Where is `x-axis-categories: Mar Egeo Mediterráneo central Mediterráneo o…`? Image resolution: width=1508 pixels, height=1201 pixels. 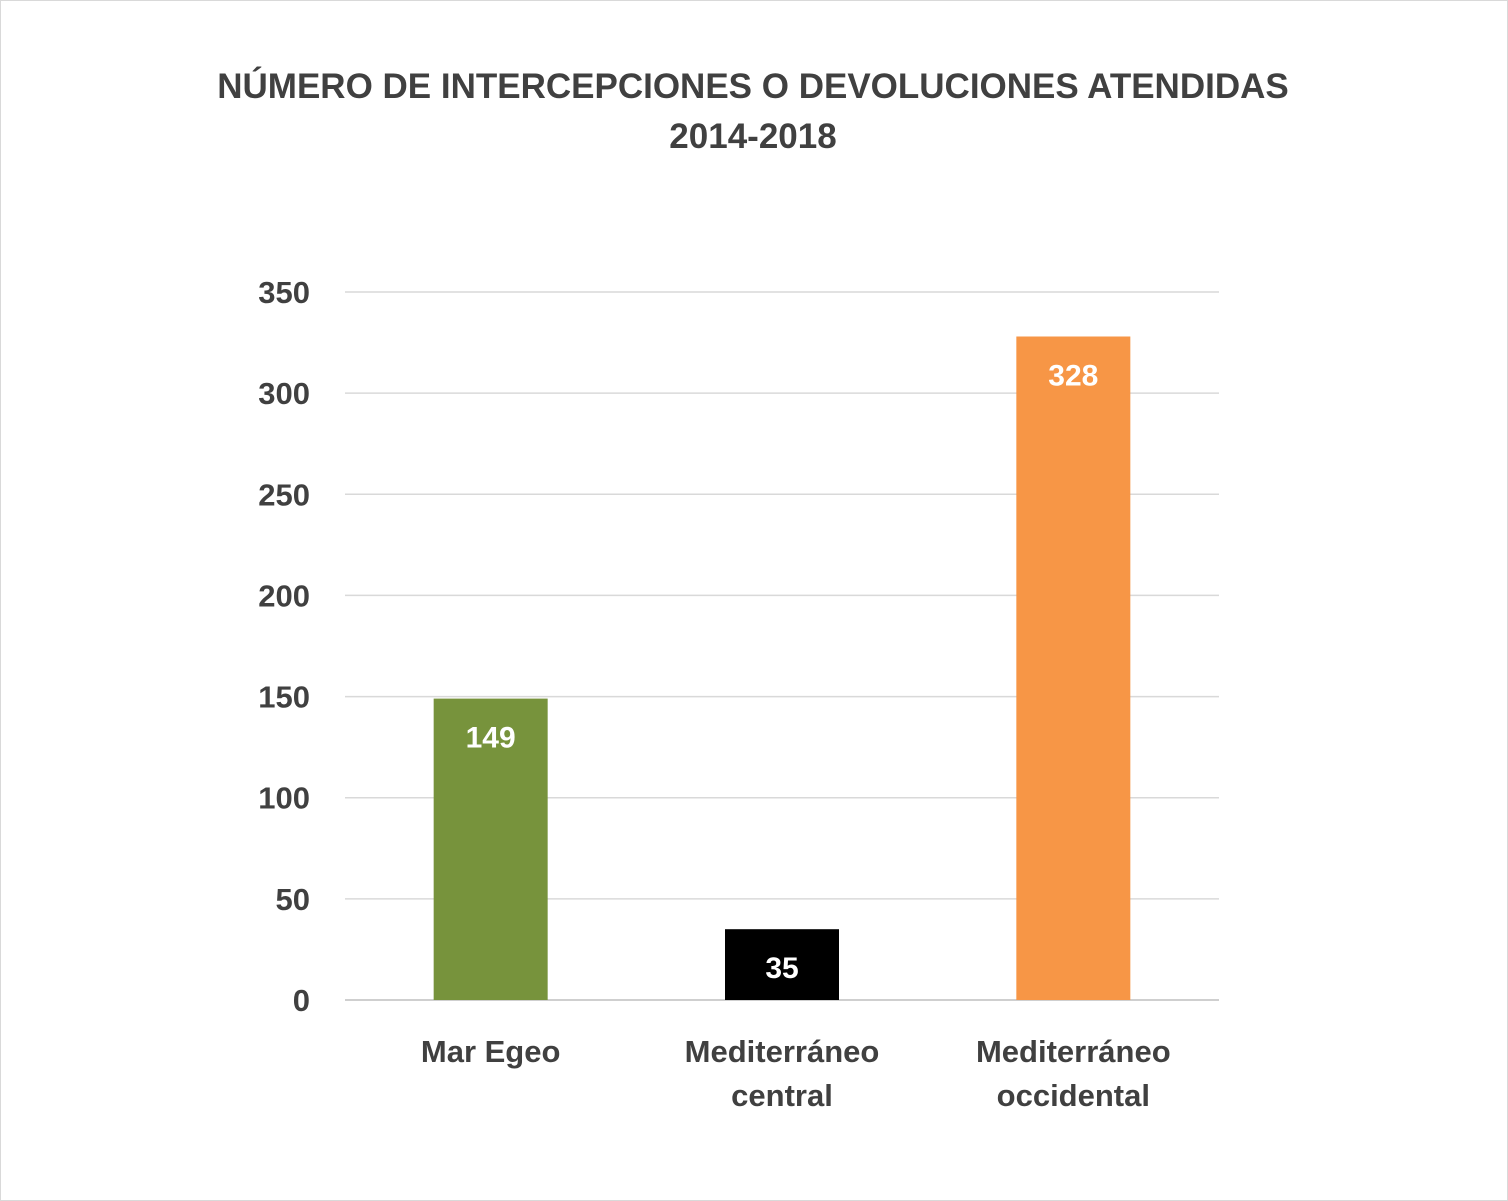
x-axis-categories: Mar Egeo Mediterráneo central Mediterráneo o… is located at coordinates (796, 1073).